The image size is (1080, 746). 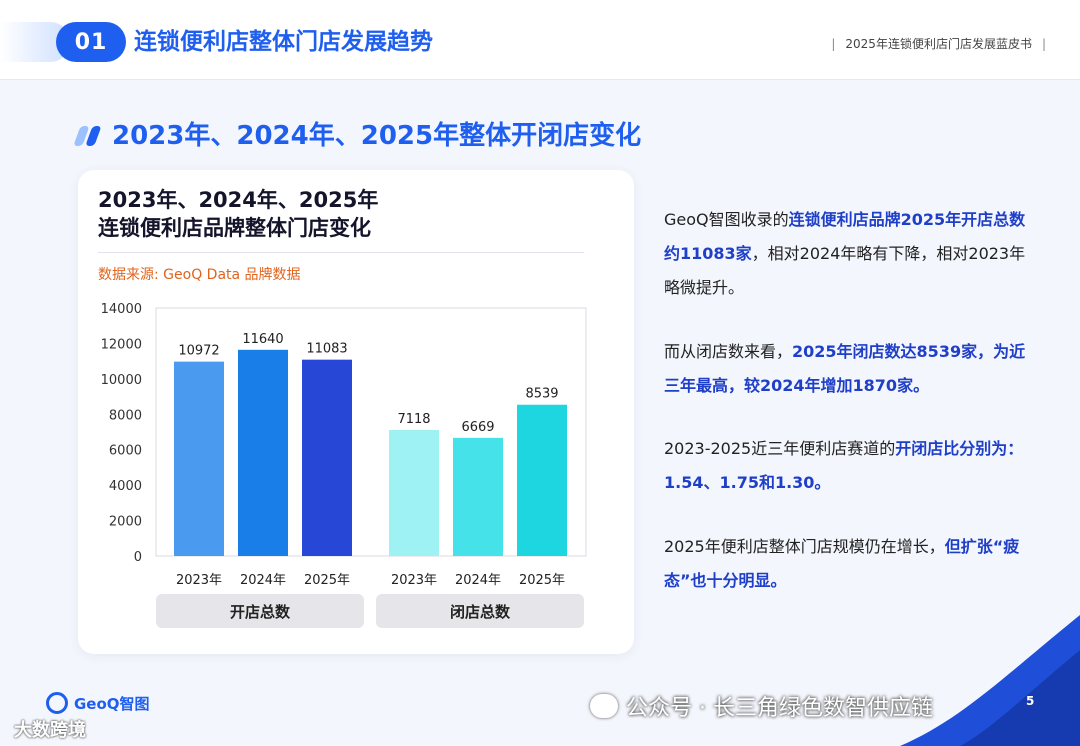 What do you see at coordinates (780, 448) in the screenshot?
I see `p3-text-a: 2023-2025近三年便利店赛道的` at bounding box center [780, 448].